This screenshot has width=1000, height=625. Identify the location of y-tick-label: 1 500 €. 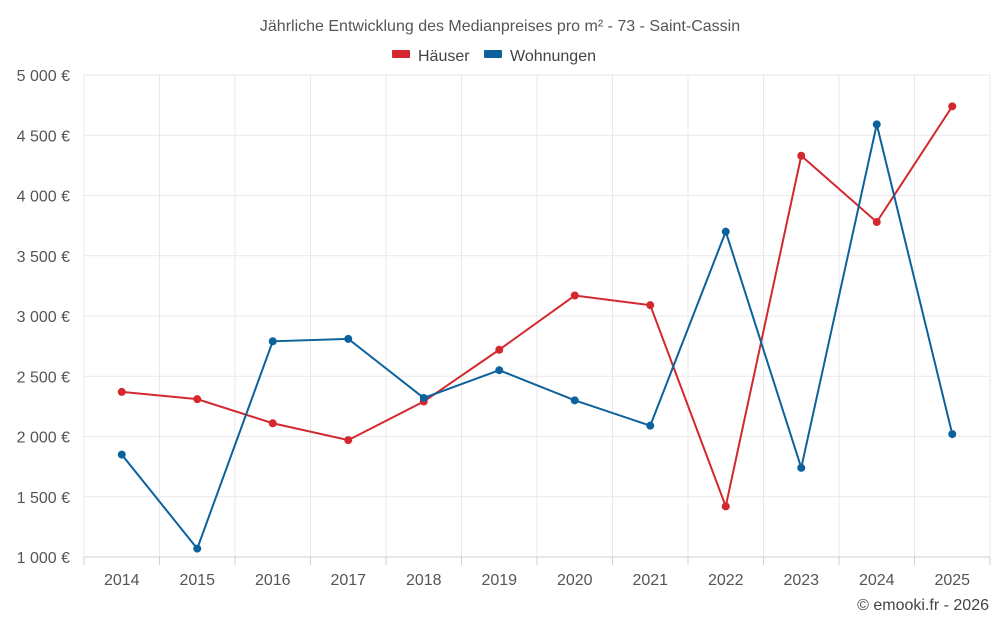
(43, 498).